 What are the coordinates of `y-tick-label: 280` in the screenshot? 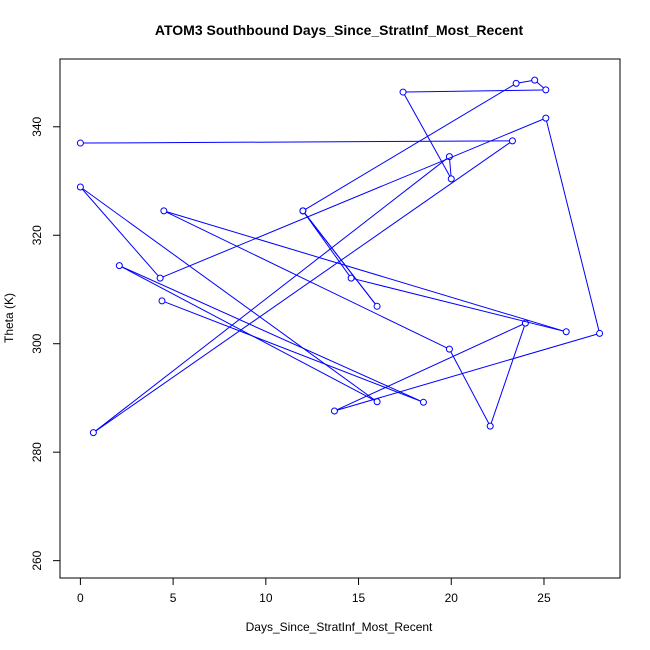 It's located at (37, 452).